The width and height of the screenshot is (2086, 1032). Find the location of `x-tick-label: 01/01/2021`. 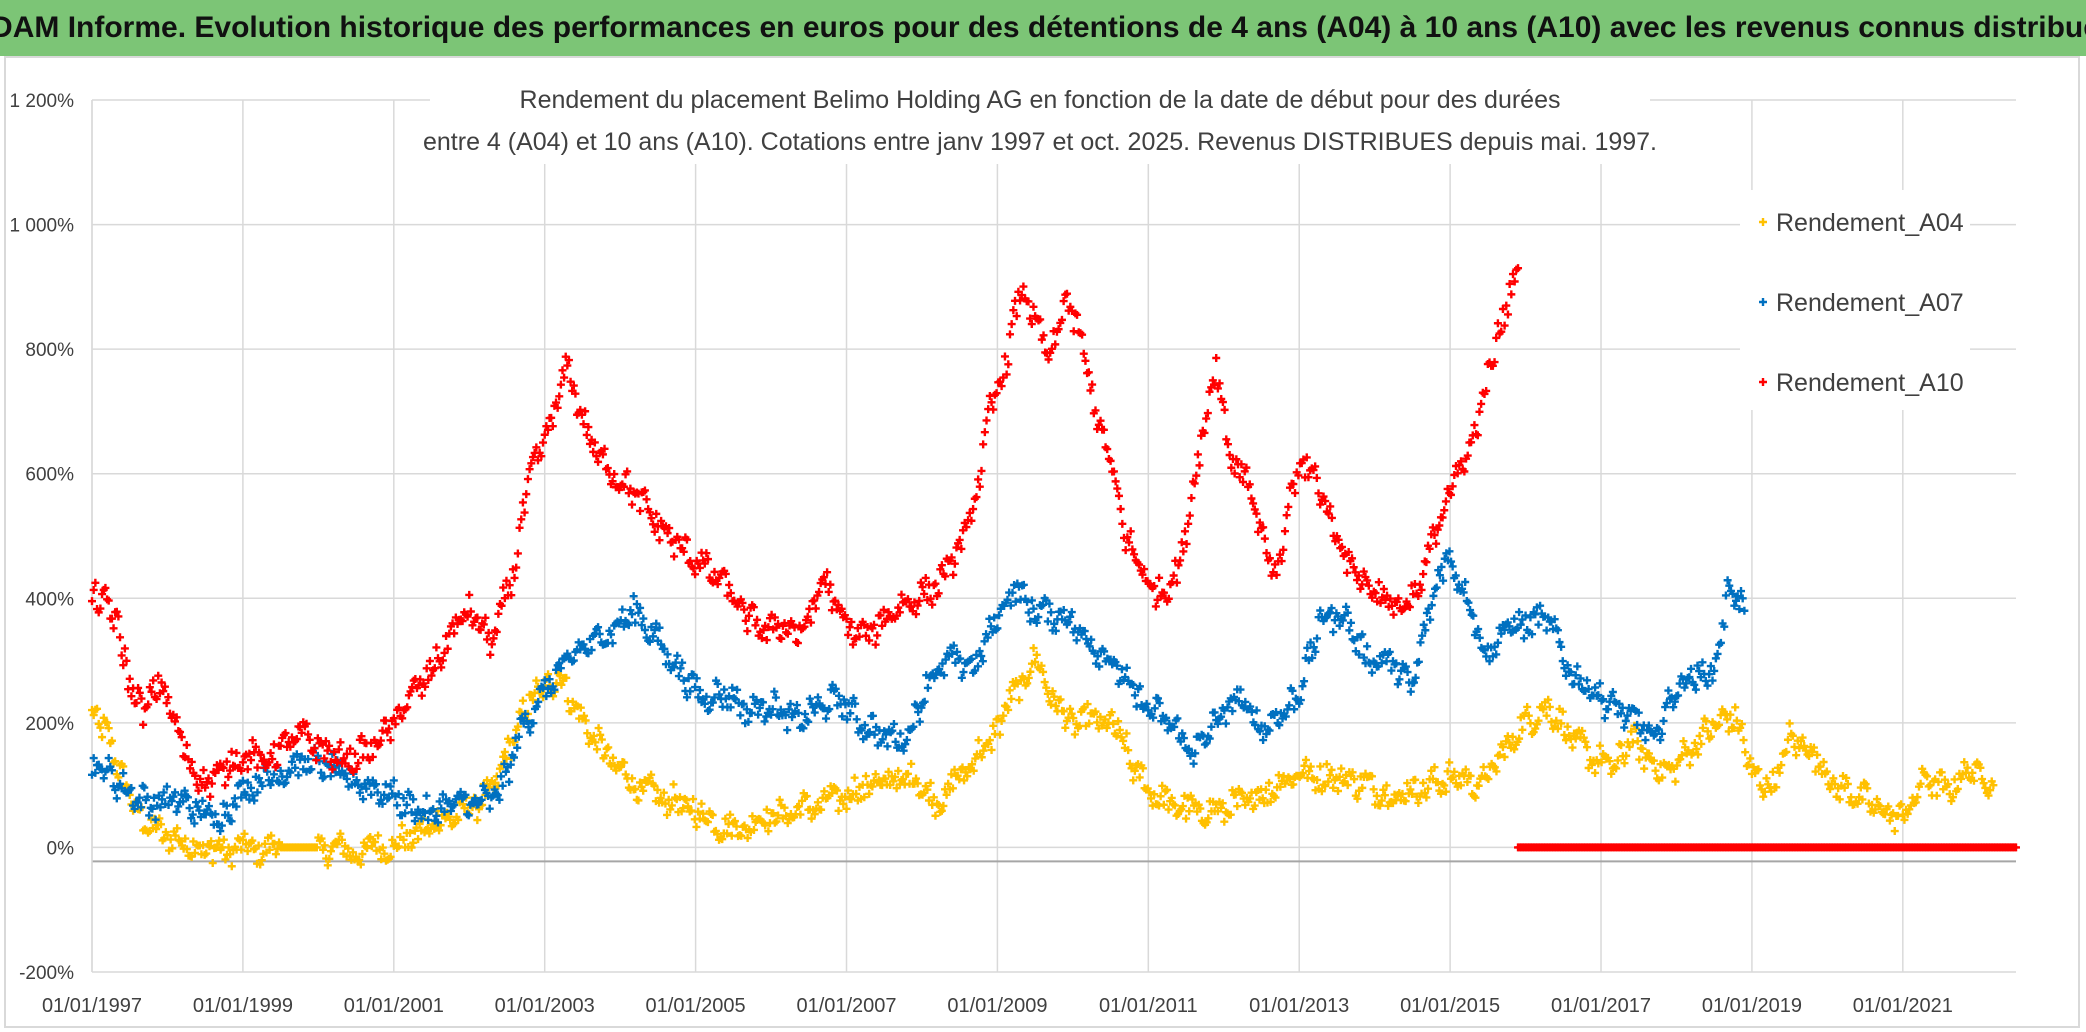

x-tick-label: 01/01/2021 is located at coordinates (1903, 1006).